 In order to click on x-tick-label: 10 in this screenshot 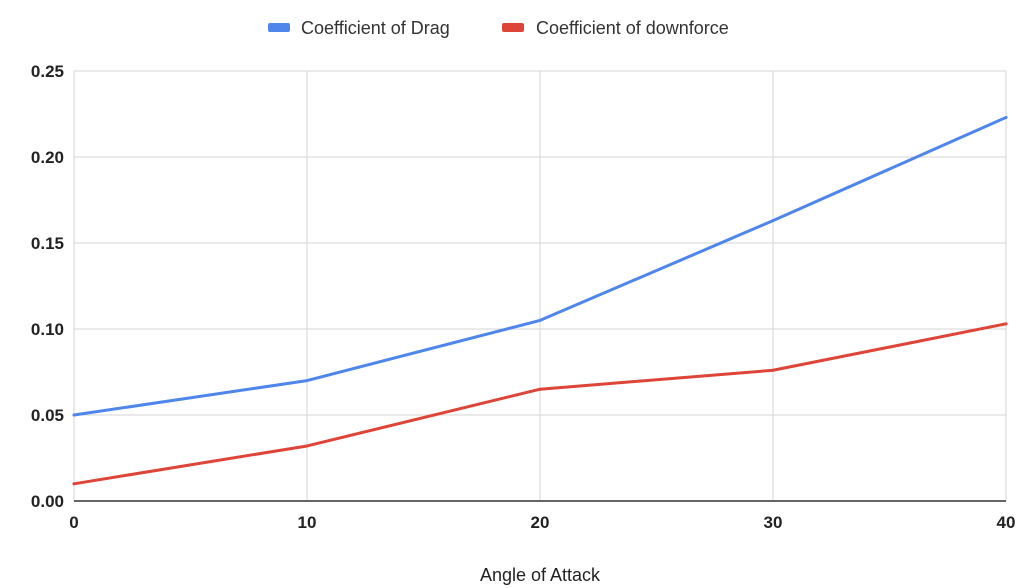, I will do `click(307, 522)`.